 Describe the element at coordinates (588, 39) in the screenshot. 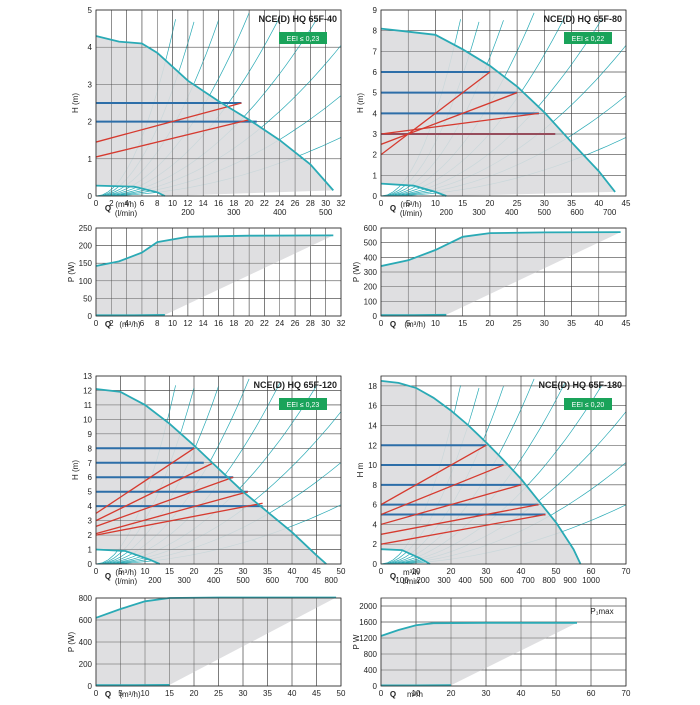

I see `eei-label: EEI ≤ 0,22` at that location.